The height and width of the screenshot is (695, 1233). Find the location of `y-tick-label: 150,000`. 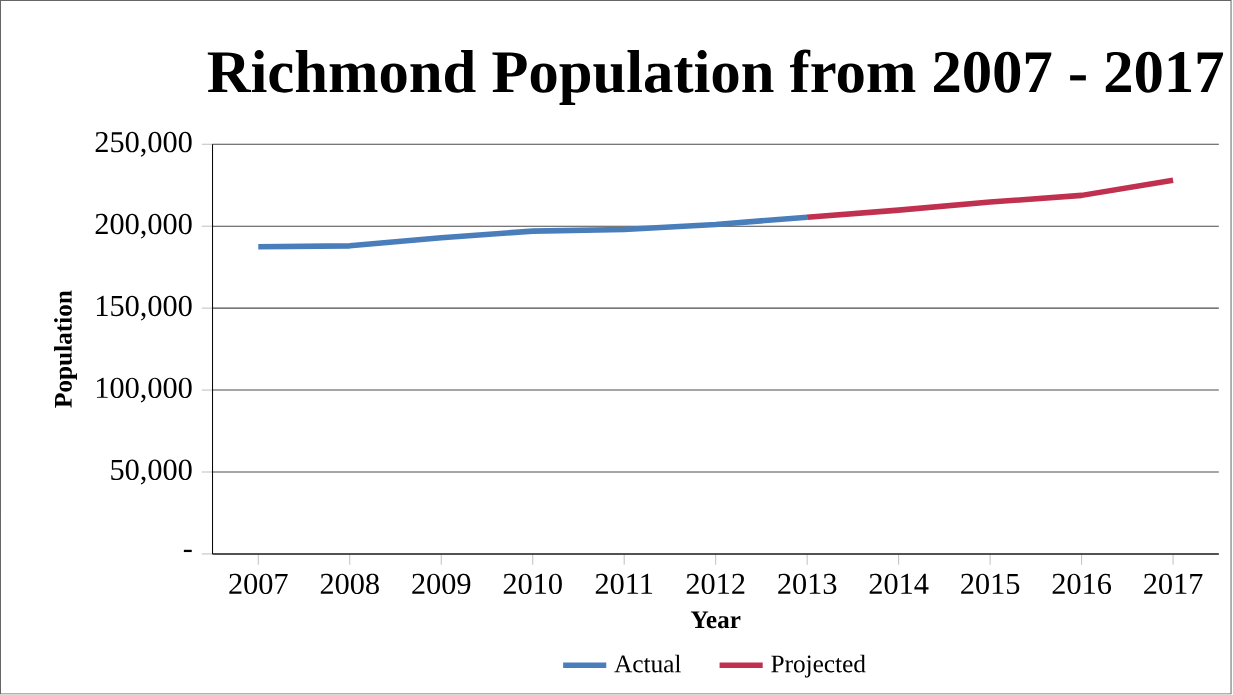

y-tick-label: 150,000 is located at coordinates (144, 308).